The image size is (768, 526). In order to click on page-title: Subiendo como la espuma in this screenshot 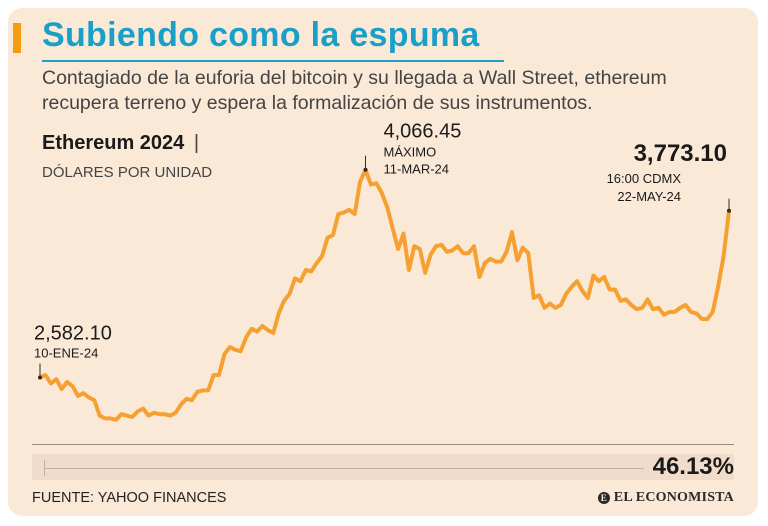, I will do `click(261, 35)`.